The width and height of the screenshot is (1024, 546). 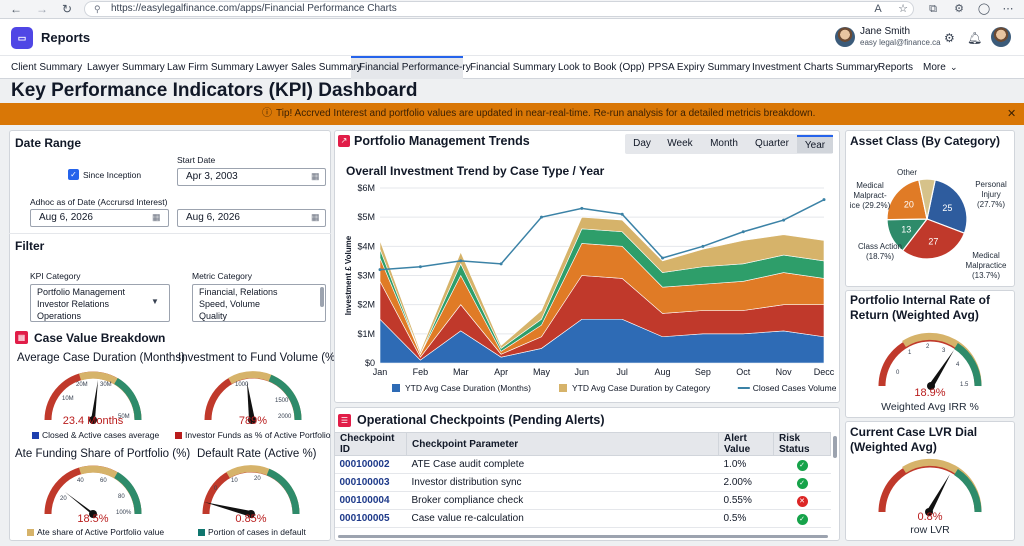 What do you see at coordinates (1001, 37) in the screenshot?
I see `avatar-secondary` at bounding box center [1001, 37].